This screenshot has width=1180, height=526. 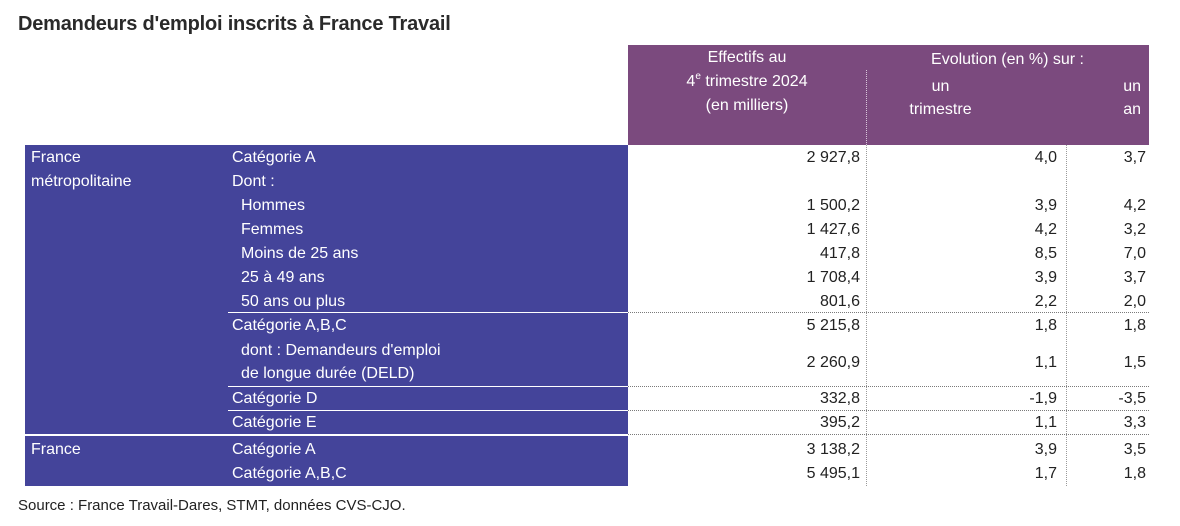 What do you see at coordinates (833, 449) in the screenshot?
I see `cell-effectifs: 3 138,2` at bounding box center [833, 449].